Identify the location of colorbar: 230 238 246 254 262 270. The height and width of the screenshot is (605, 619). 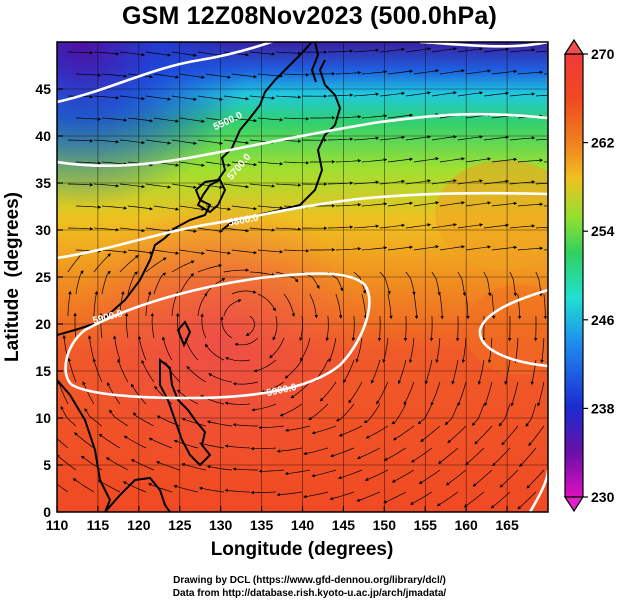
(589, 275).